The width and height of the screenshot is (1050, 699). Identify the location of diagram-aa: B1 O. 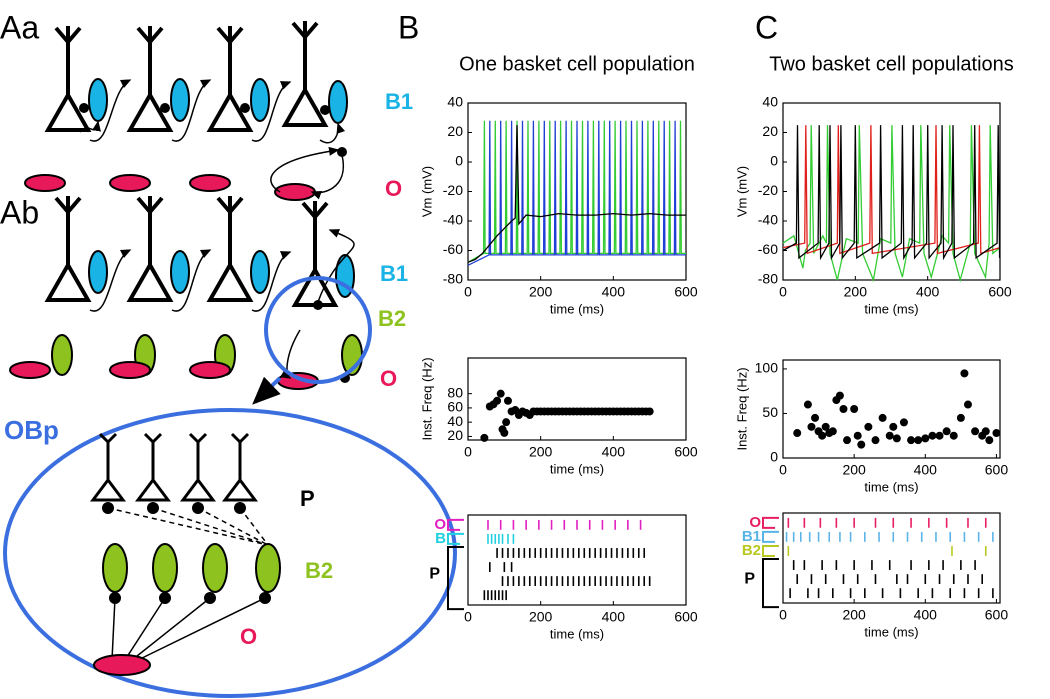
(218, 110).